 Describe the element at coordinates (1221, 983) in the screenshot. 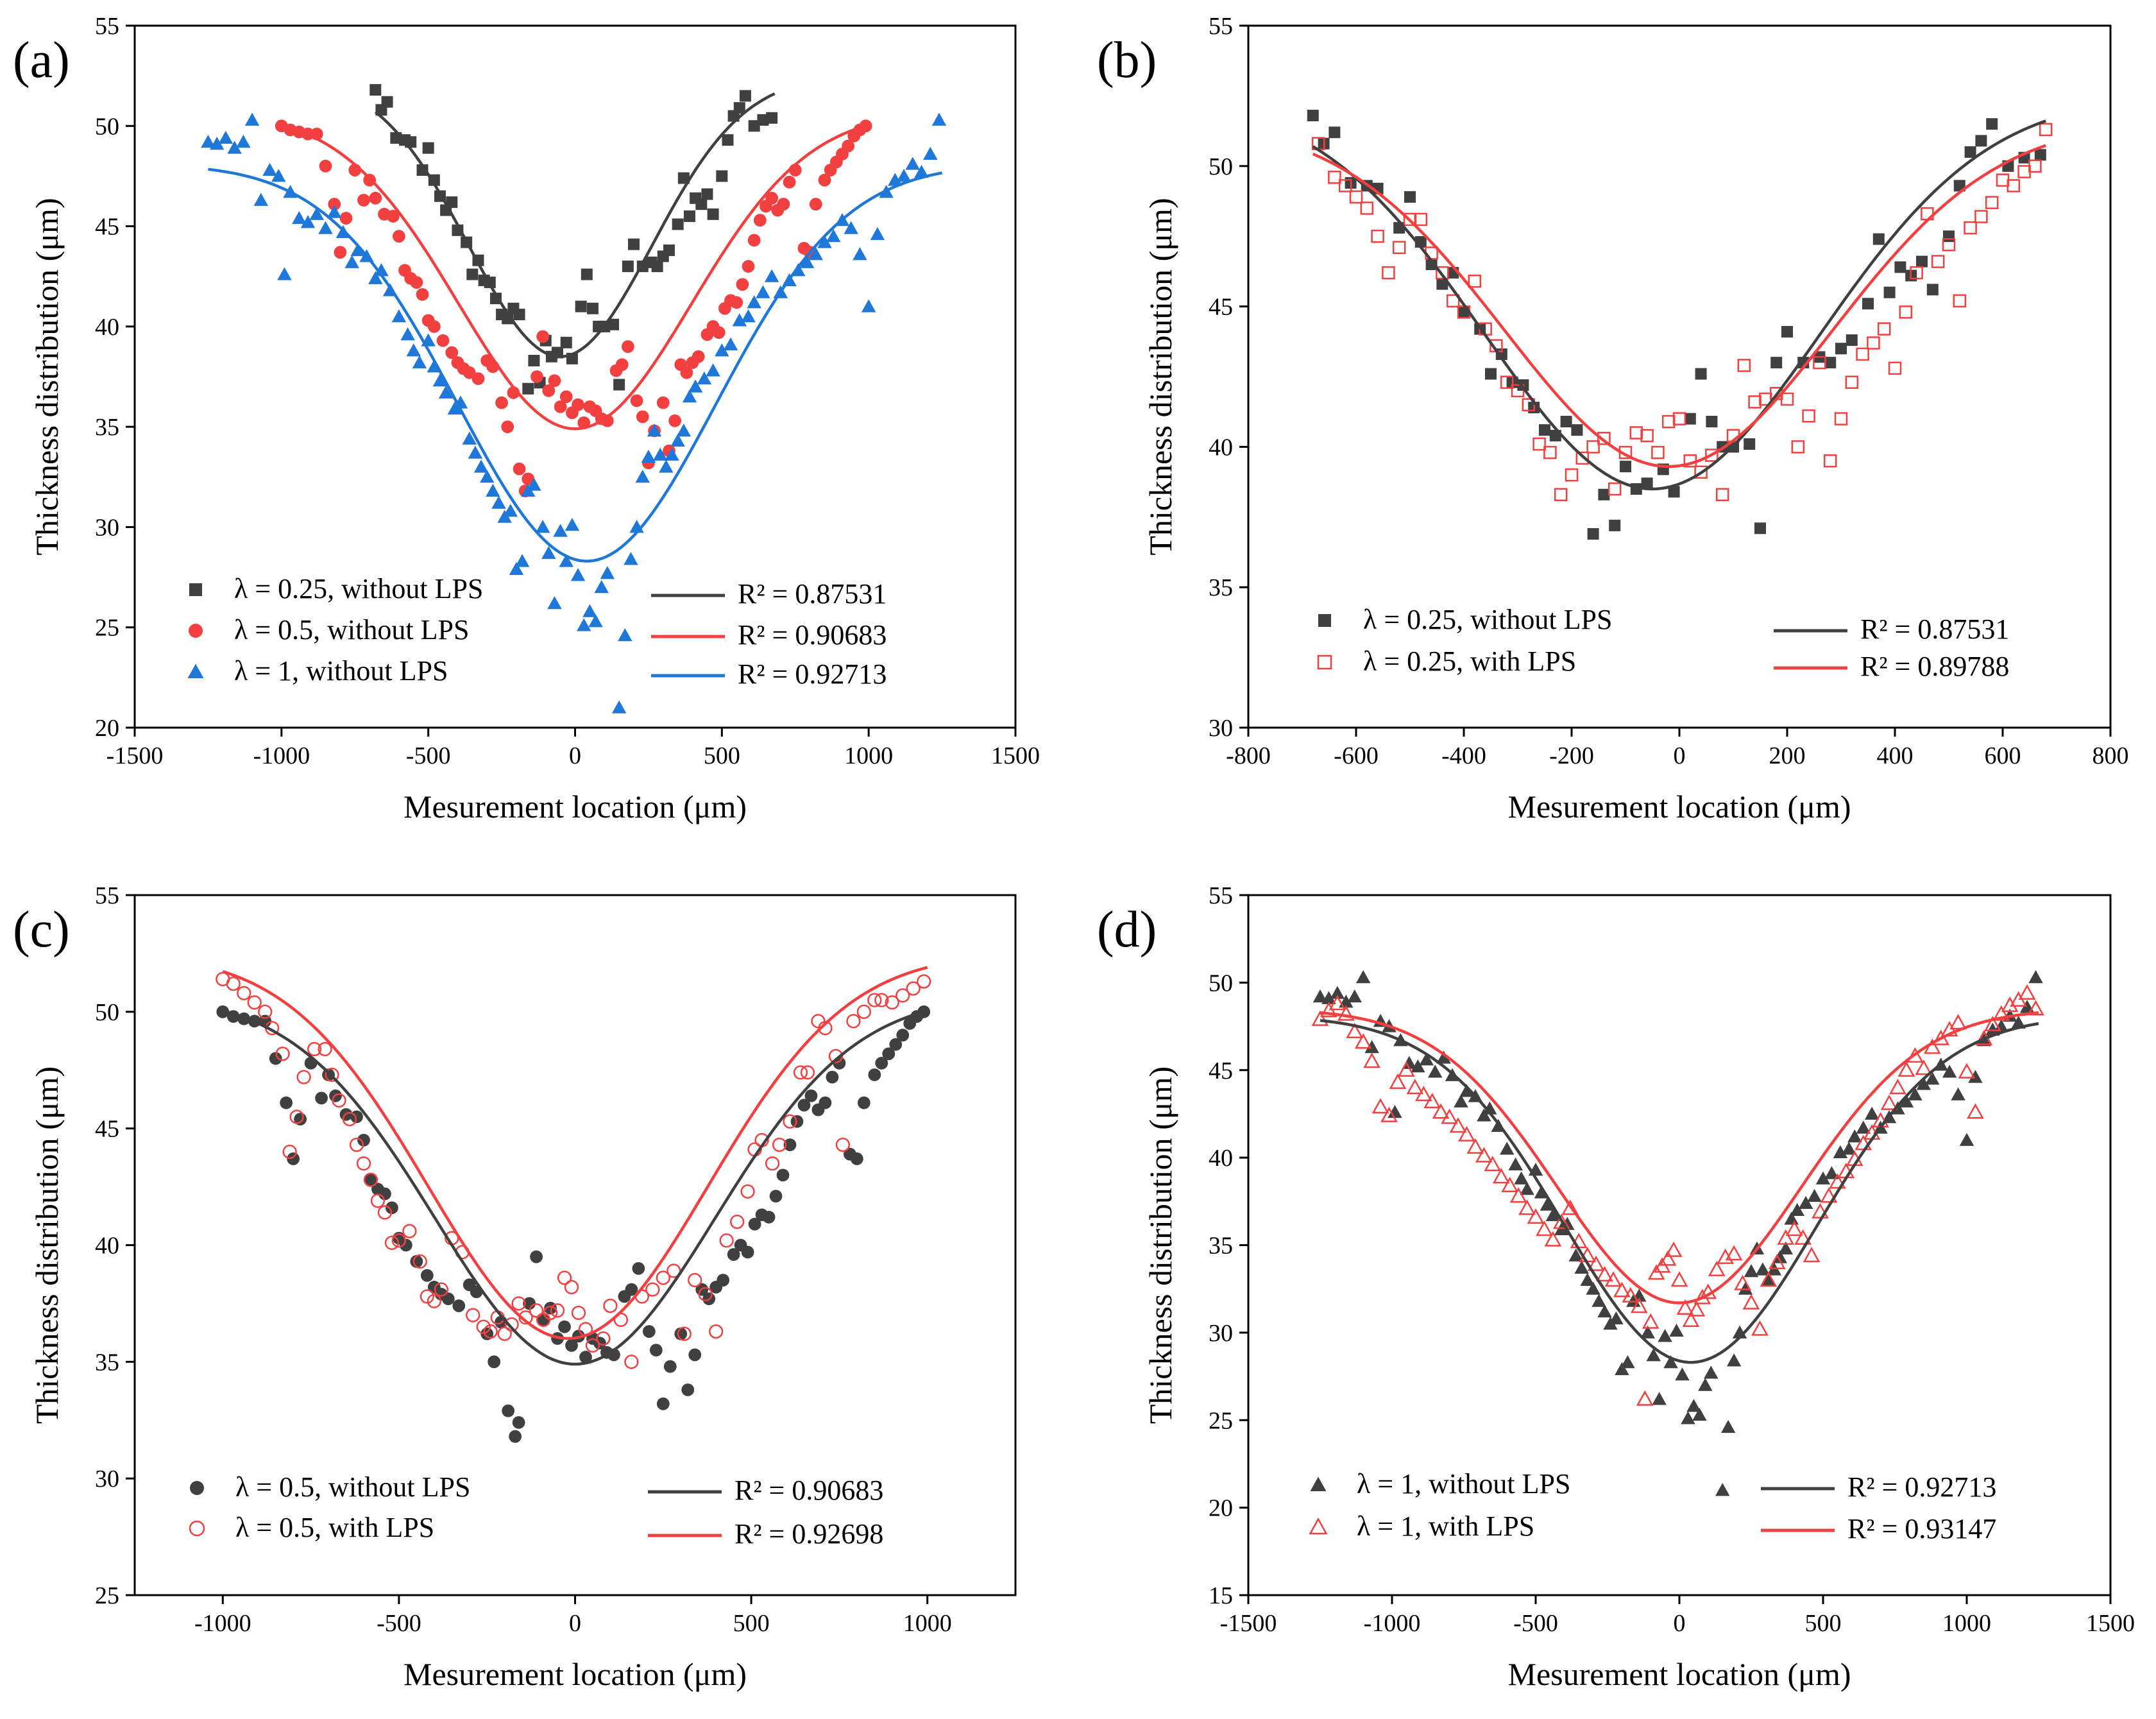

I see `y-tick-label: 50` at that location.